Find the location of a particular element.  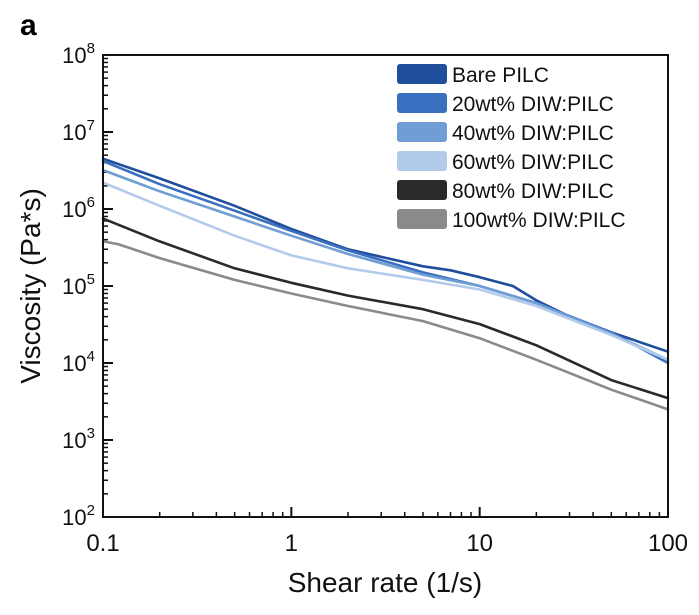

y-tick-exponent: 7 is located at coordinates (91, 125).